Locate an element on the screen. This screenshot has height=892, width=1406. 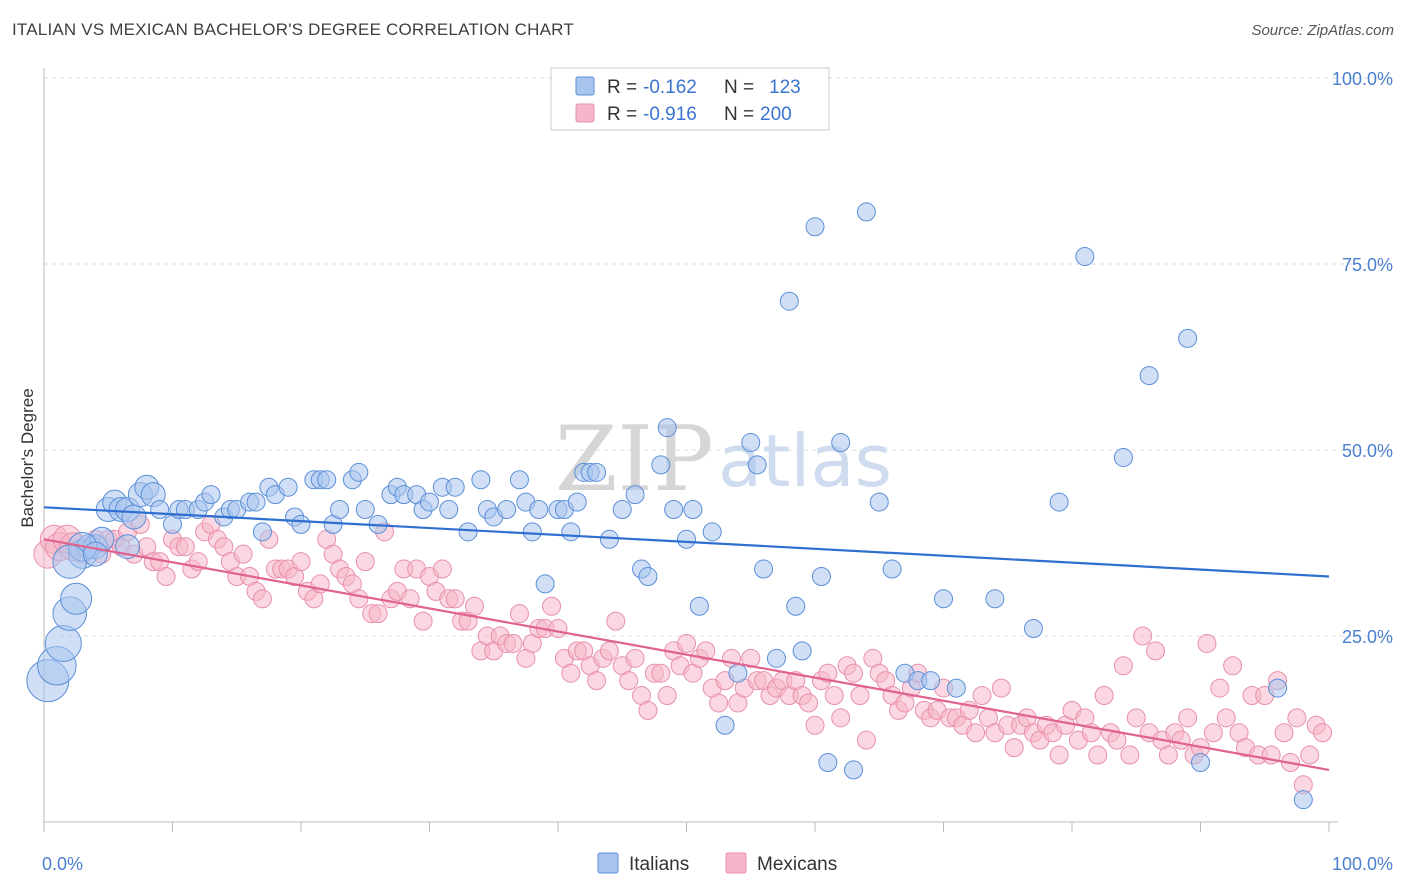
legend-swatch-mexicans is located at coordinates (585, 113).